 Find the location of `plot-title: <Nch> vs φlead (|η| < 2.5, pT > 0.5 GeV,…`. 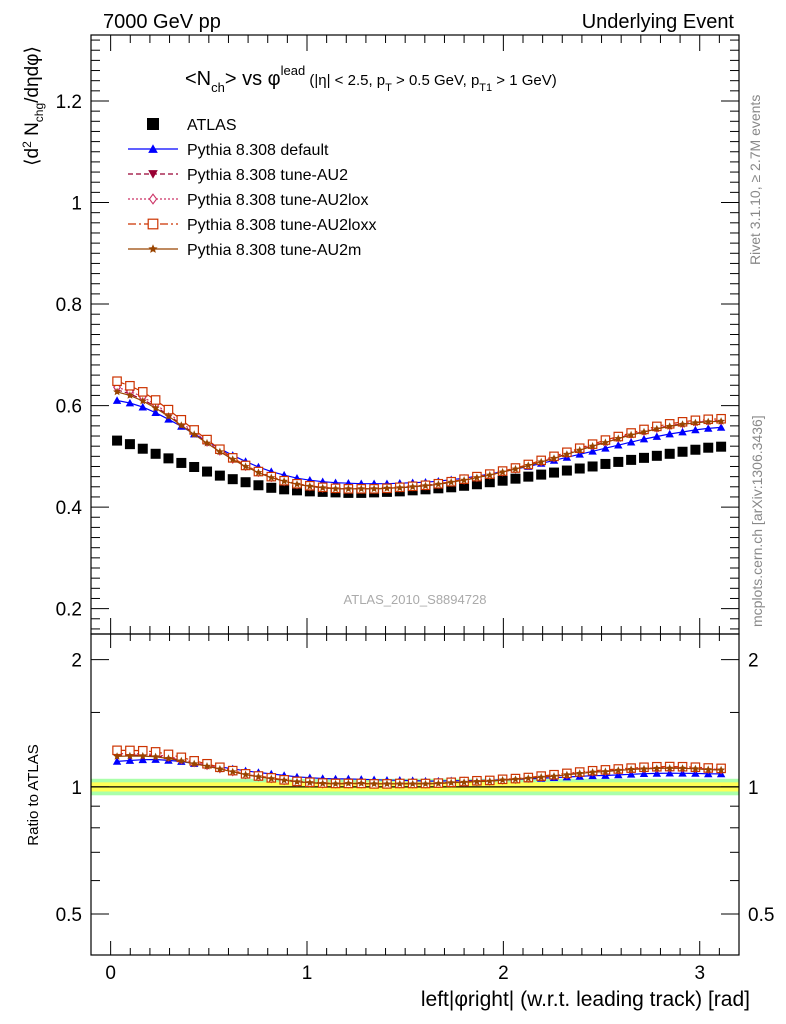

plot-title: <Nch> vs φlead (|η| < 2.5, pT > 0.5 GeV,… is located at coordinates (371, 79).